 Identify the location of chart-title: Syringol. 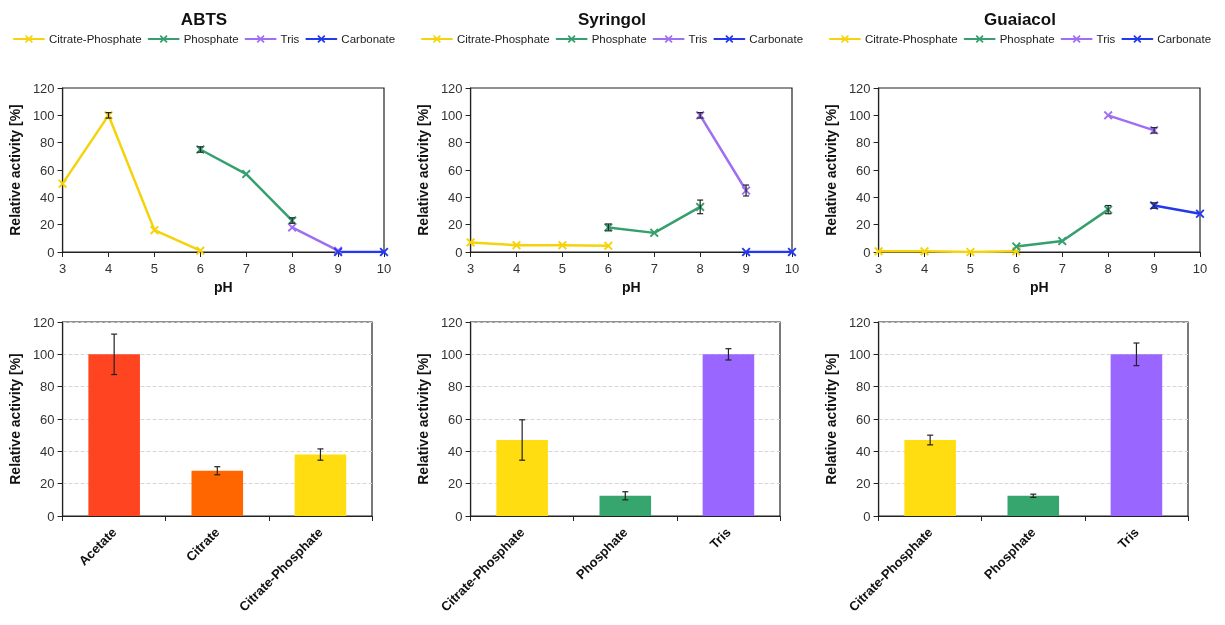
(612, 19).